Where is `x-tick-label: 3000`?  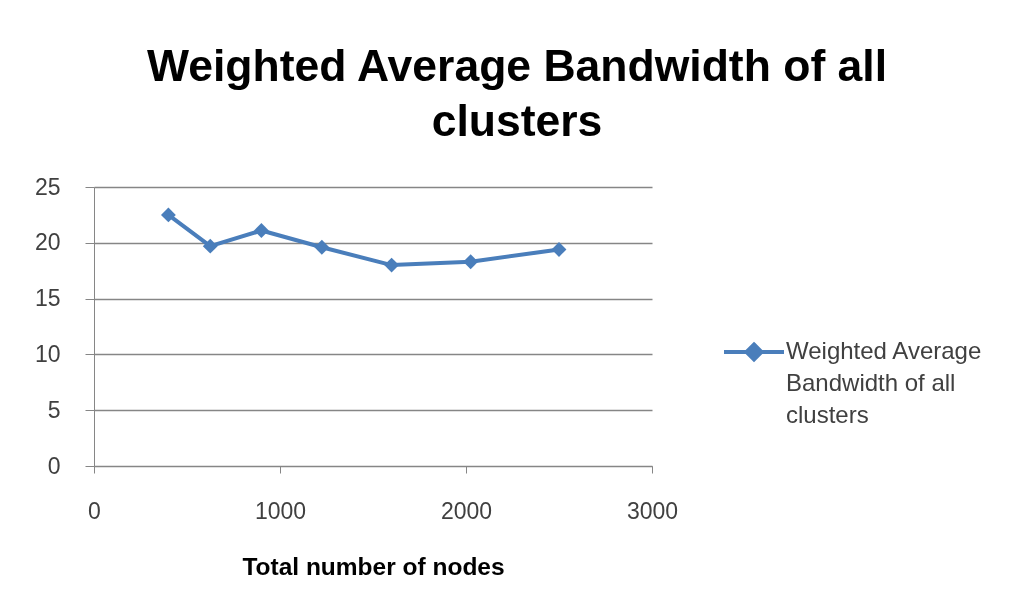
x-tick-label: 3000 is located at coordinates (652, 510).